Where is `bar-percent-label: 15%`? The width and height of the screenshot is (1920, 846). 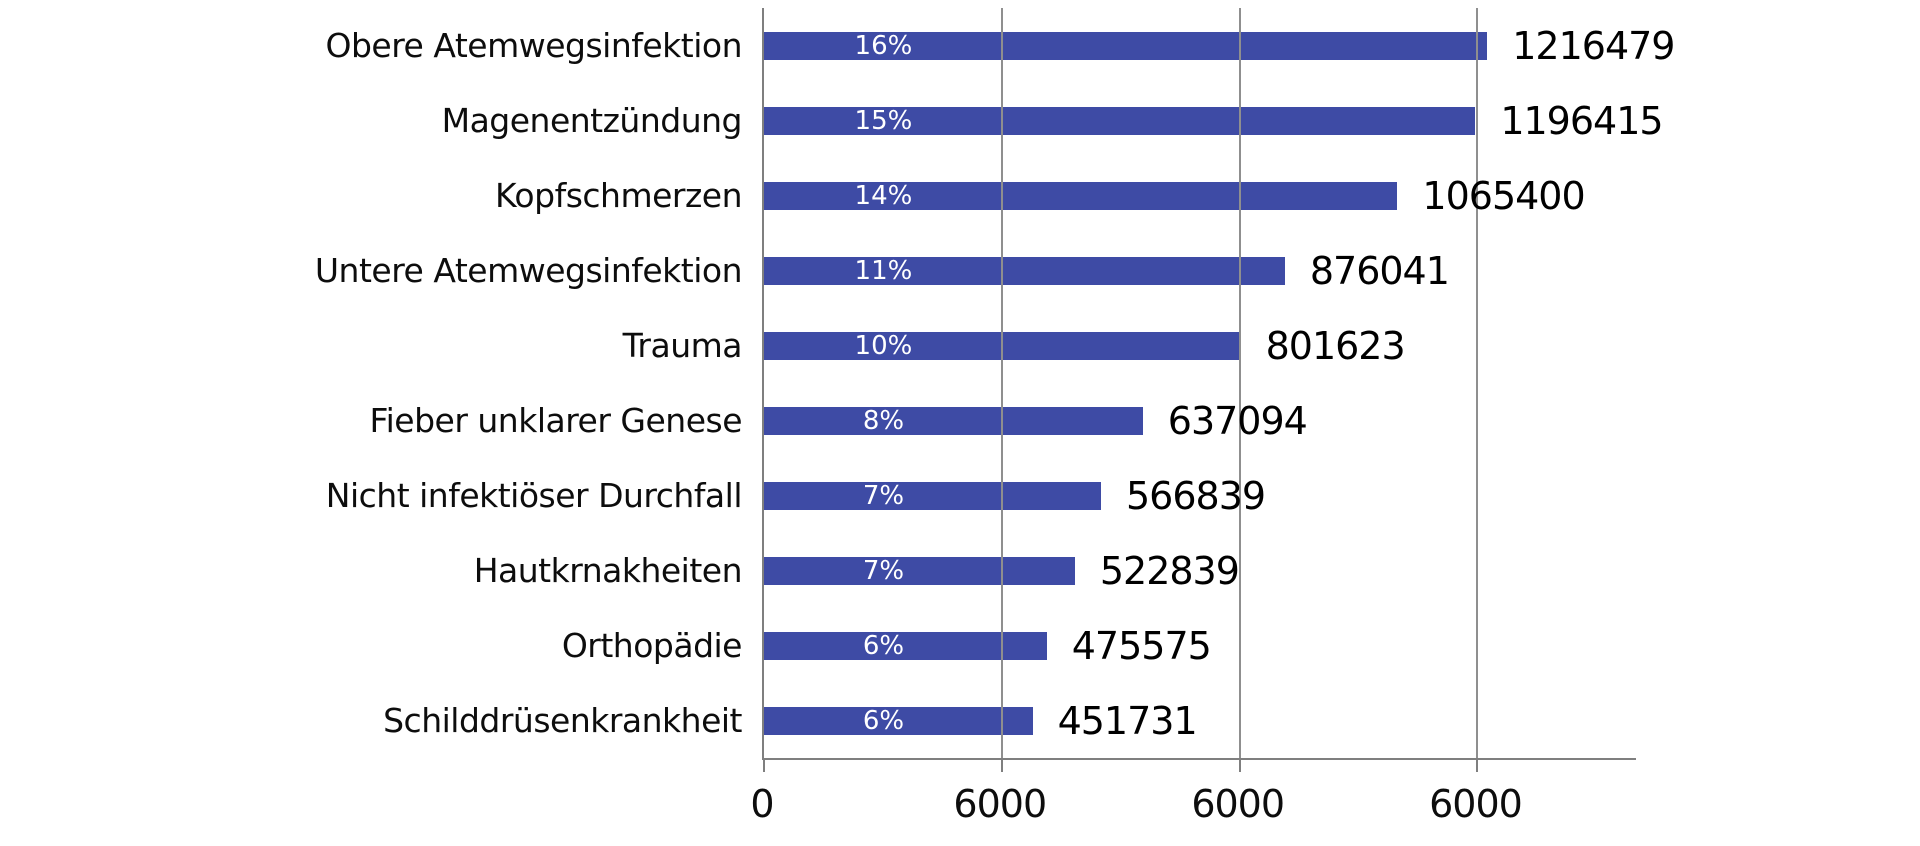 bar-percent-label: 15% is located at coordinates (883, 120).